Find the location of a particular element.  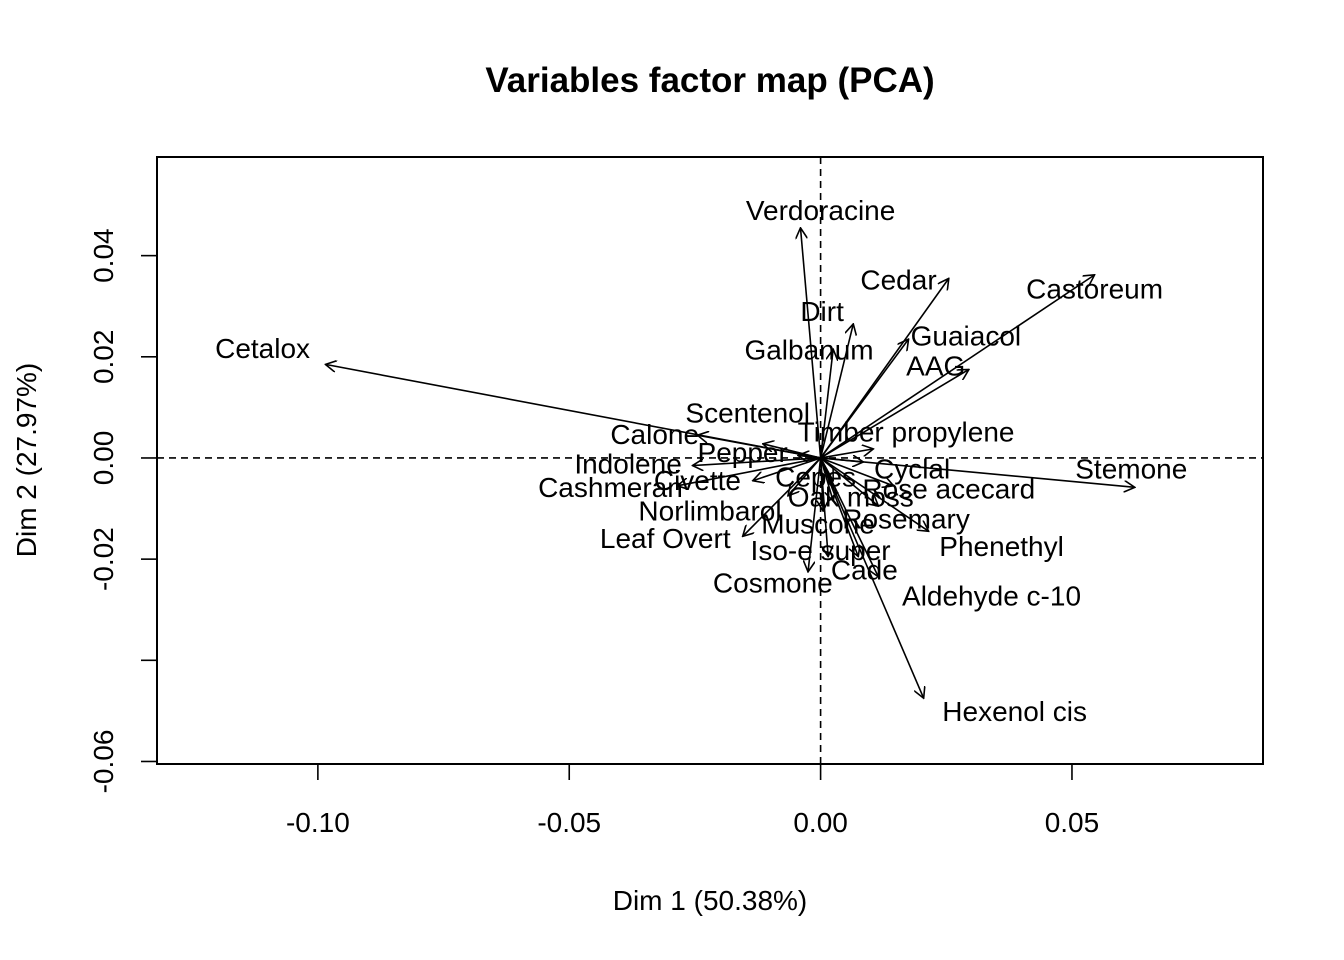

variable-label: Castoreum is located at coordinates (1094, 288).